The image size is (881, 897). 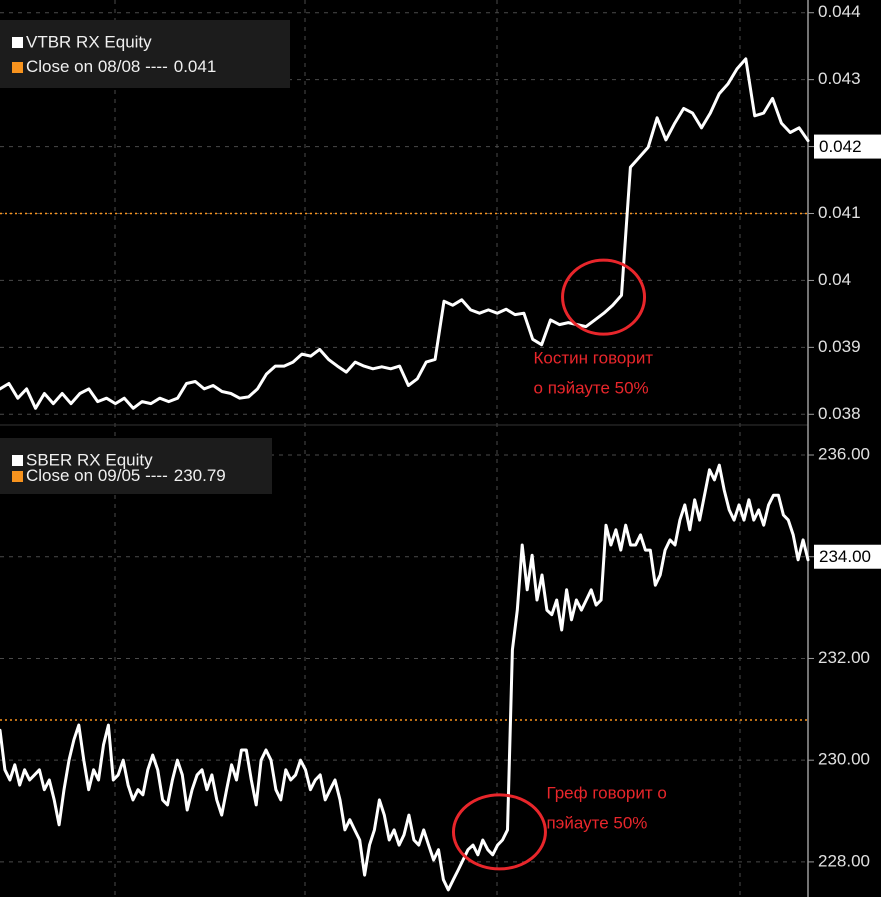 I want to click on y-tick-label: 0.044, so click(x=839, y=11).